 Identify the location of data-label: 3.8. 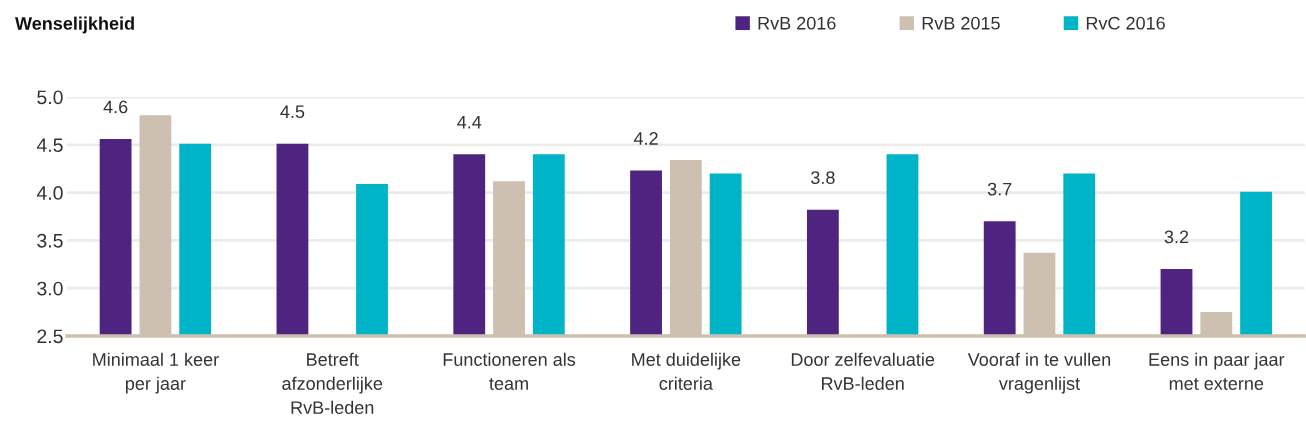
(823, 178).